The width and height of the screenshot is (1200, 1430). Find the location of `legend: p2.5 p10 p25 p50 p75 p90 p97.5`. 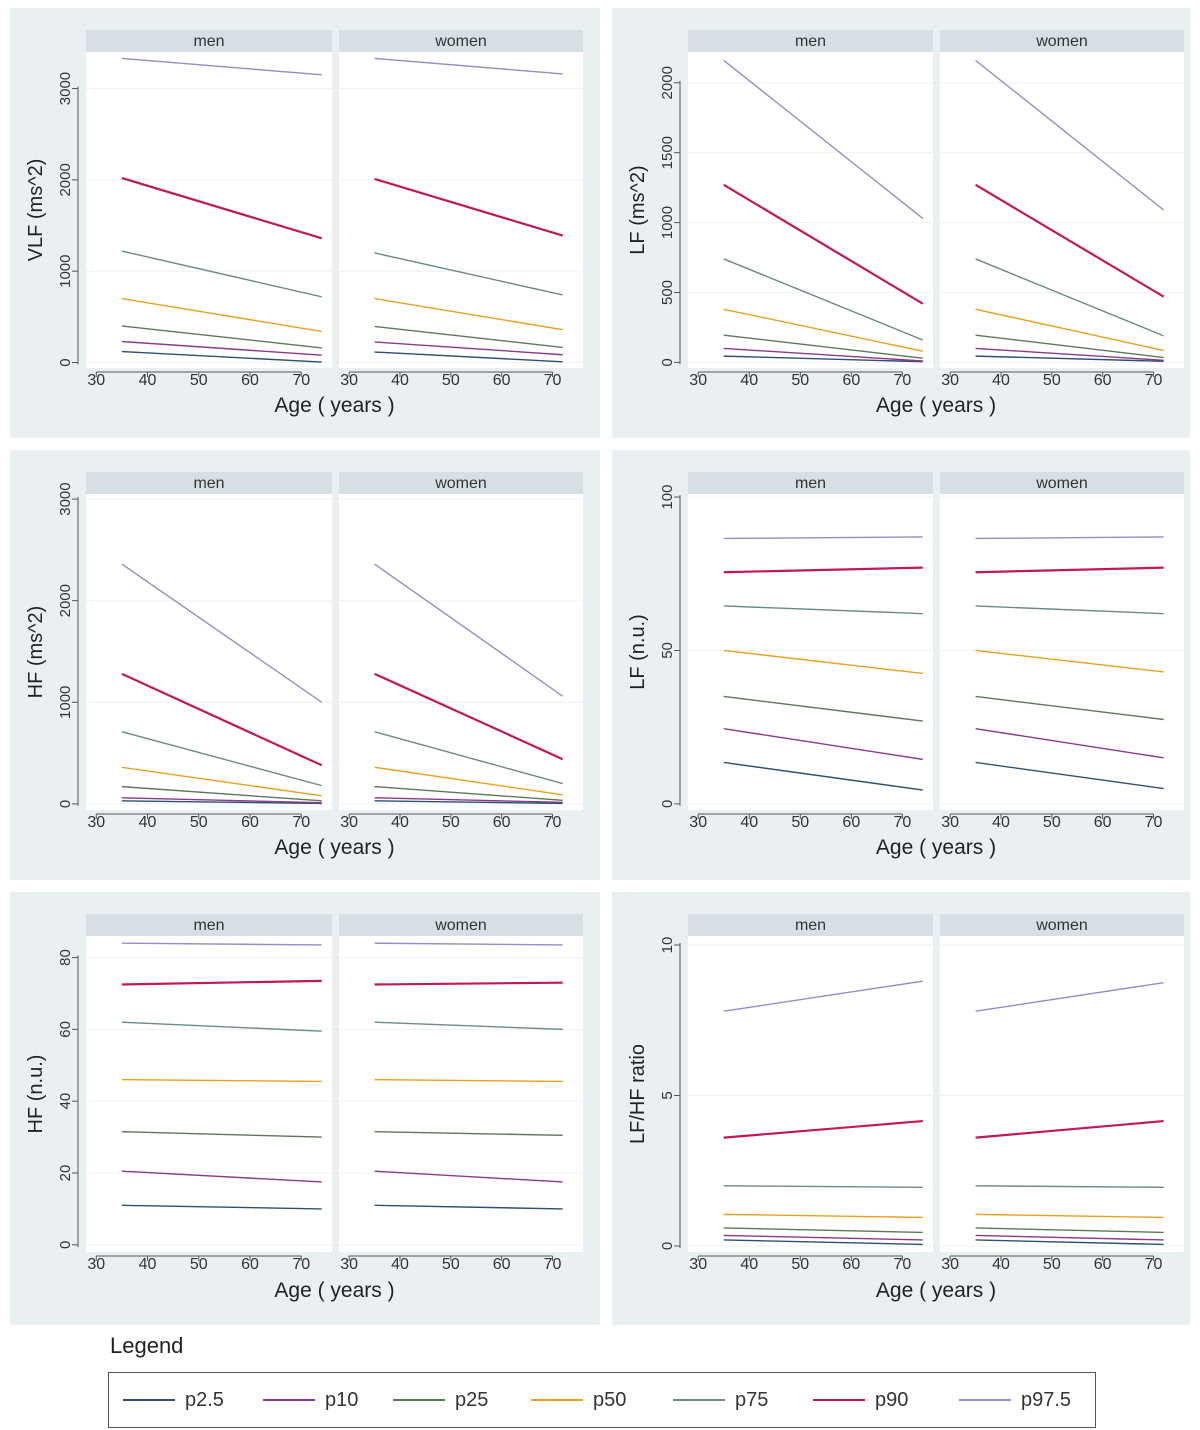

legend: p2.5 p10 p25 p50 p75 p90 p97.5 is located at coordinates (602, 1400).